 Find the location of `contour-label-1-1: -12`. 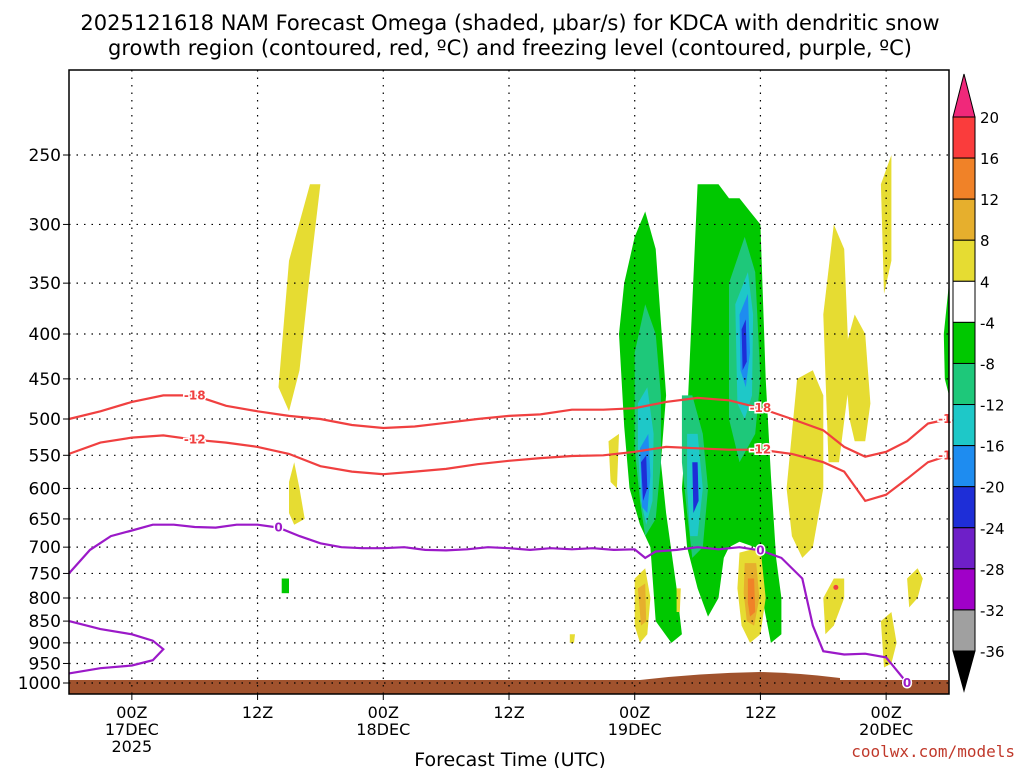

contour-label-1-1: -12 is located at coordinates (761, 450).